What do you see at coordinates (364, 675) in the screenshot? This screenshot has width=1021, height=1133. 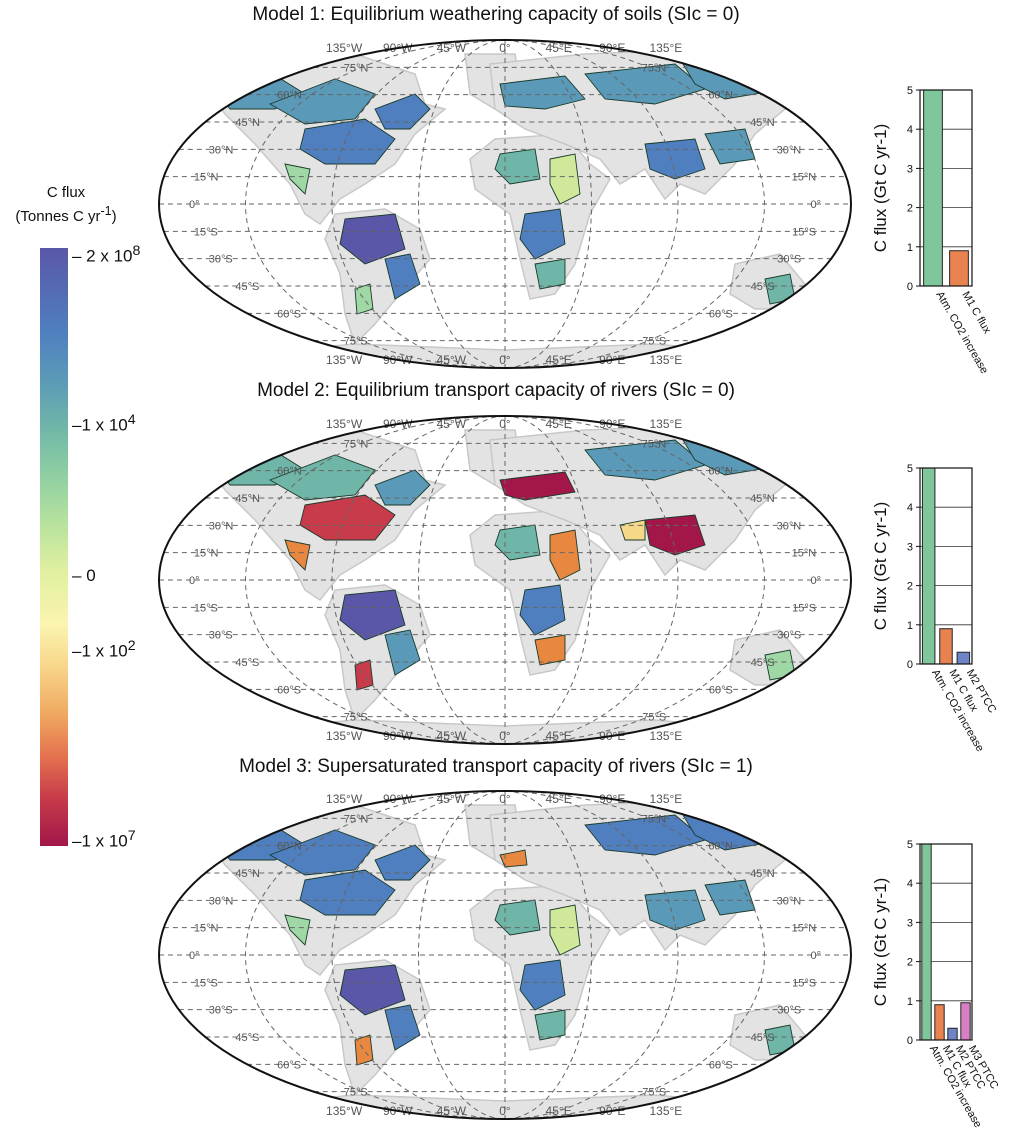 I see `basin-patagonia` at bounding box center [364, 675].